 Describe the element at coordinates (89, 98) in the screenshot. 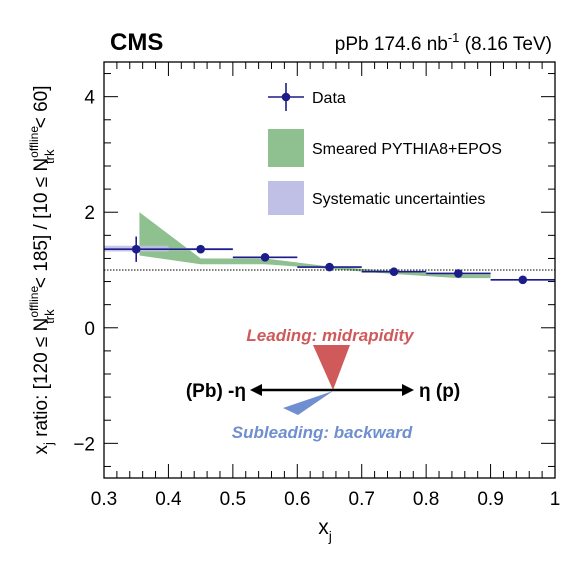

I see `y-tick-label: 4` at that location.